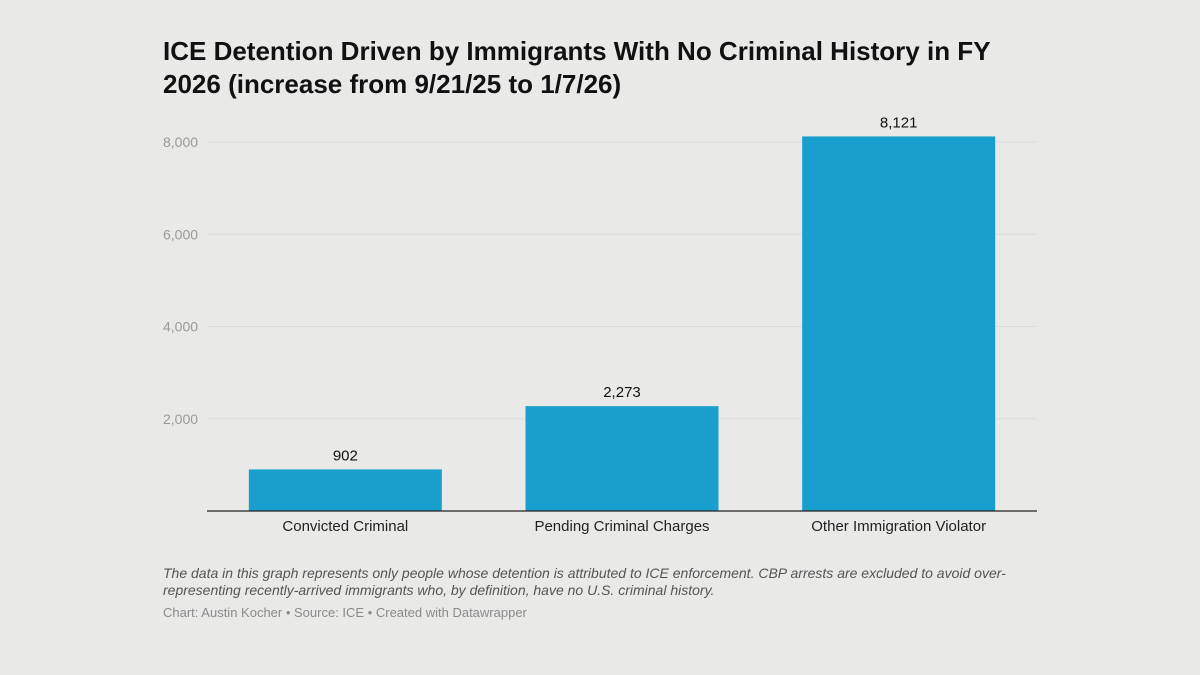  Describe the element at coordinates (180, 327) in the screenshot. I see `y-tick-label: 4,000` at that location.